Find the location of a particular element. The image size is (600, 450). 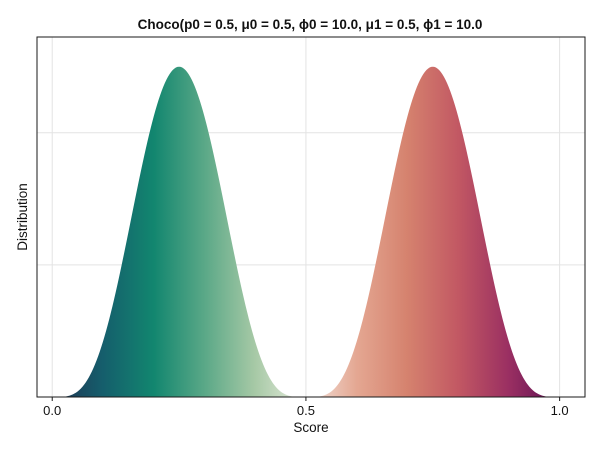

x-axis: 0.0 0.5 1.0 is located at coordinates (306, 407).